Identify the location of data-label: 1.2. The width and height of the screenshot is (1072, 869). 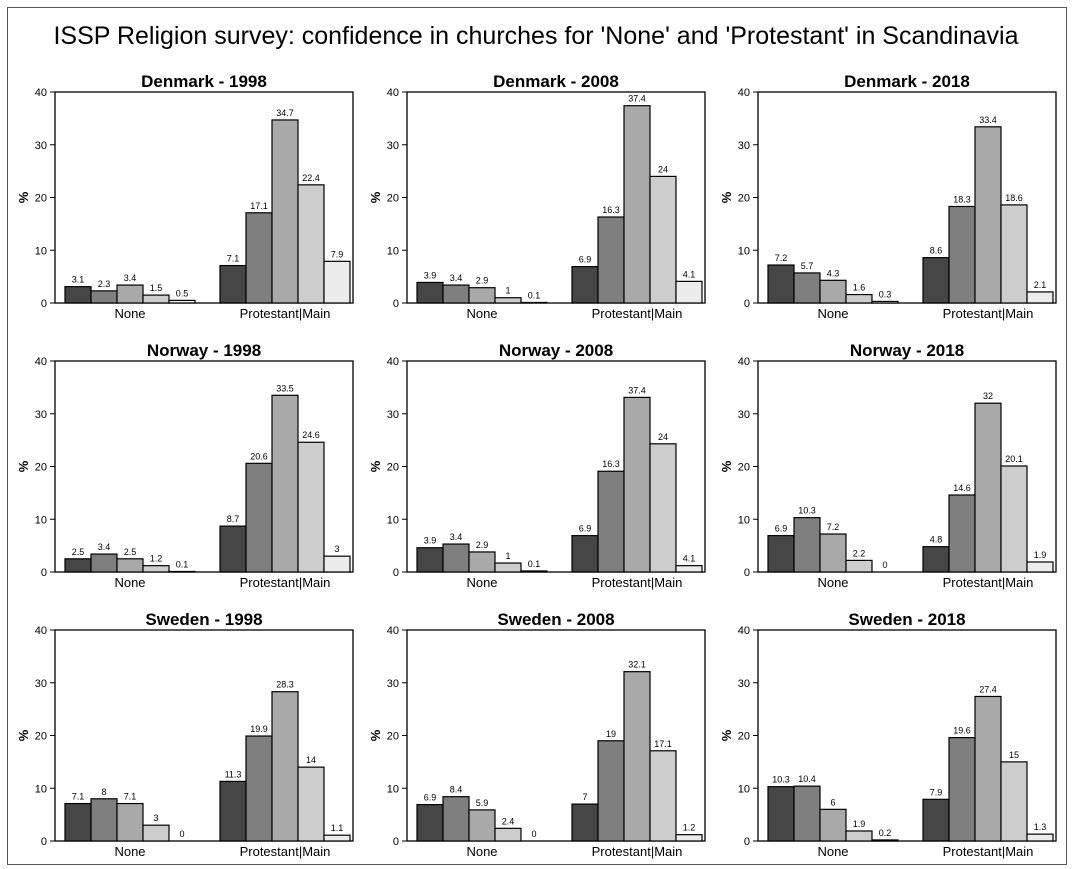
(689, 828).